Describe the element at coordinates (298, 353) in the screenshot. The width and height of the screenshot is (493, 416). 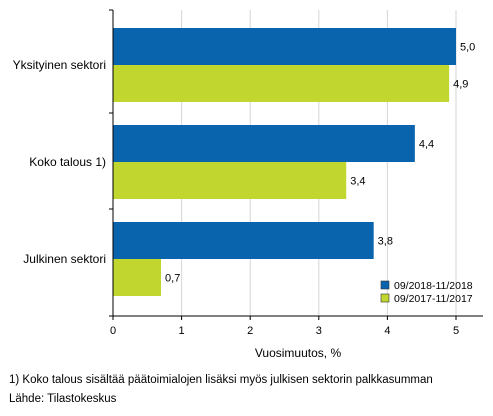
I see `x-axis-title: Vuosimuutos, %` at that location.